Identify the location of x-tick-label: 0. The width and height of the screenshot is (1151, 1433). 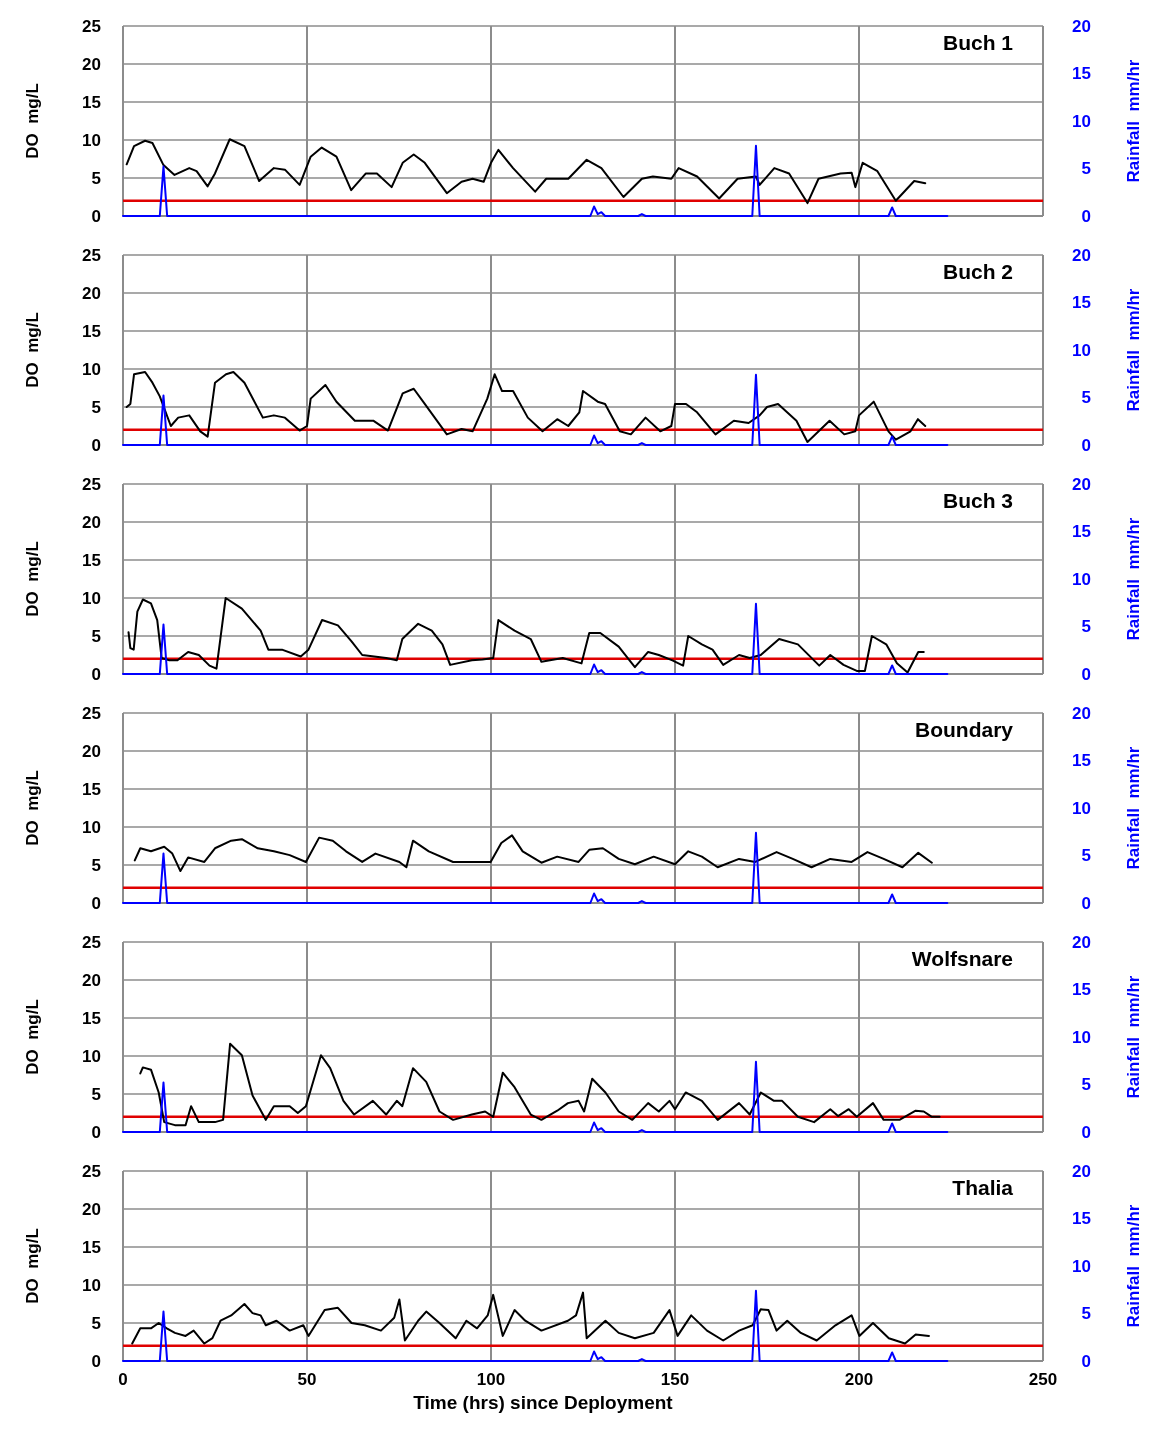
(123, 1379).